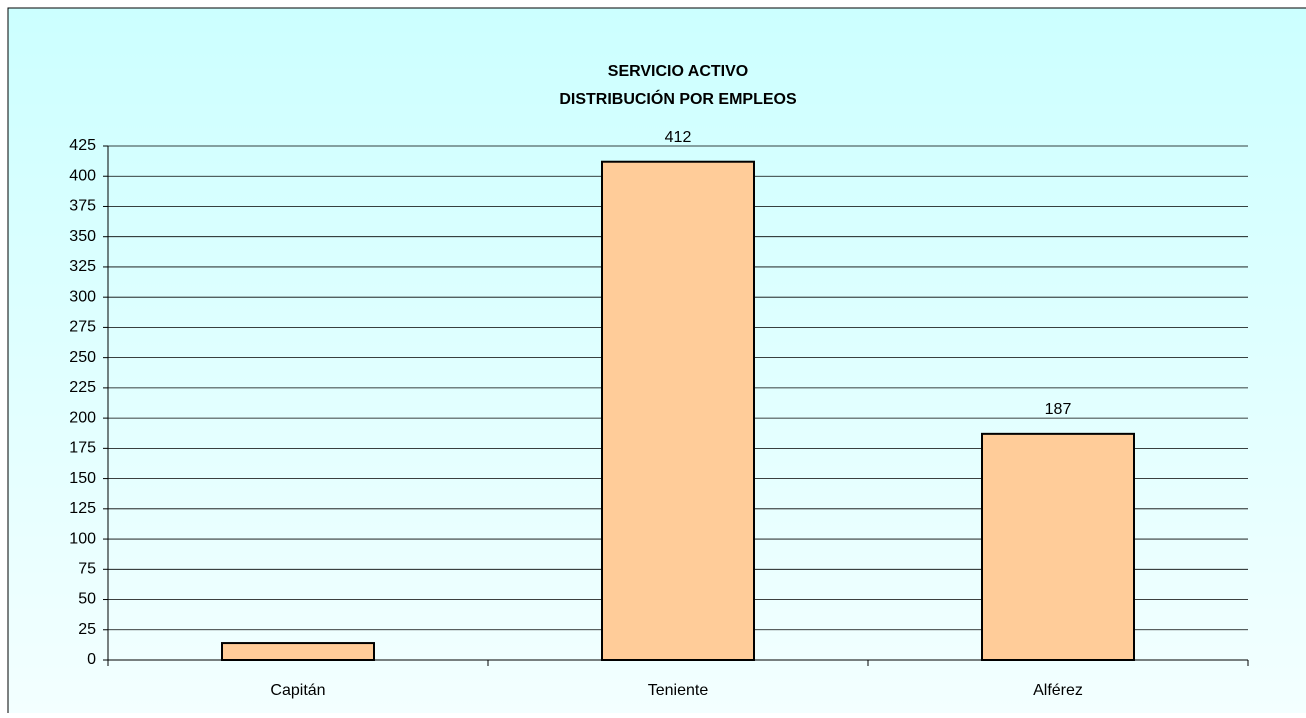  Describe the element at coordinates (82, 417) in the screenshot. I see `y-tick-label: 200` at that location.